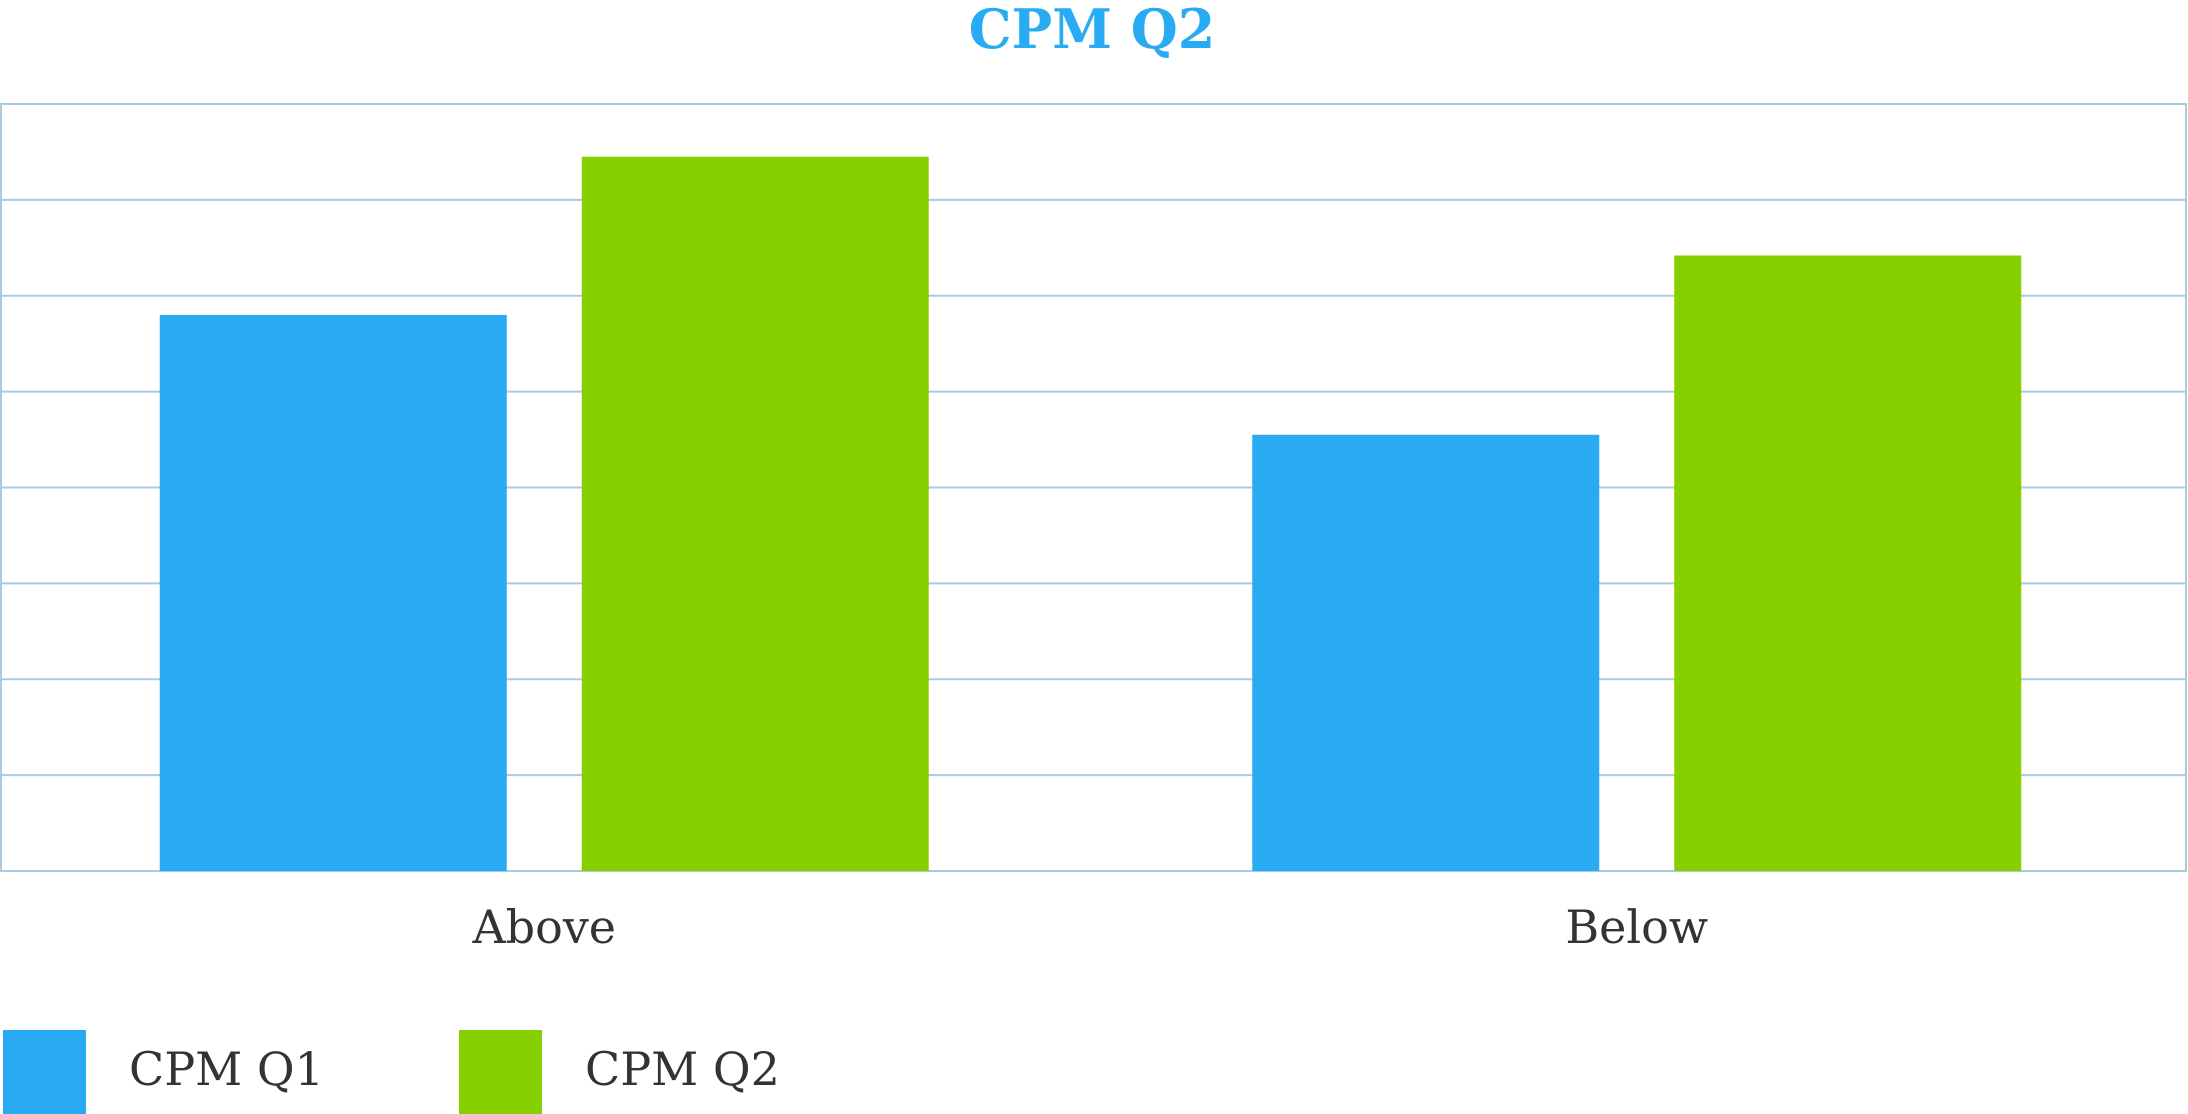 This screenshot has height=1114, width=2188. What do you see at coordinates (1848, 563) in the screenshot?
I see `bar-below-cpm-q2` at bounding box center [1848, 563].